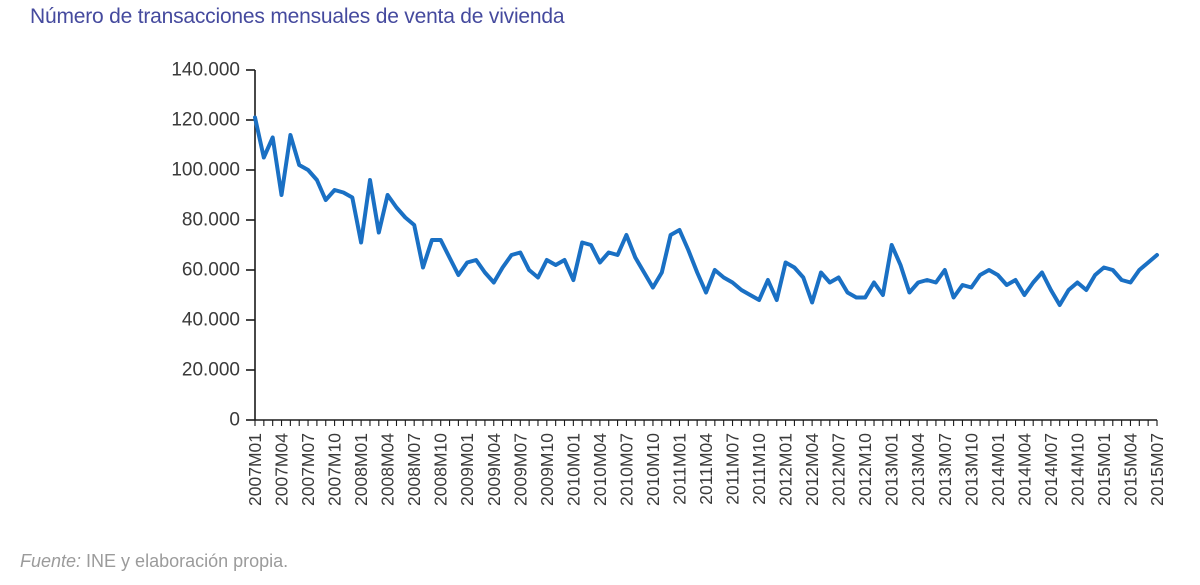 The width and height of the screenshot is (1200, 585). I want to click on x-tick-label: 2011M07, so click(733, 469).